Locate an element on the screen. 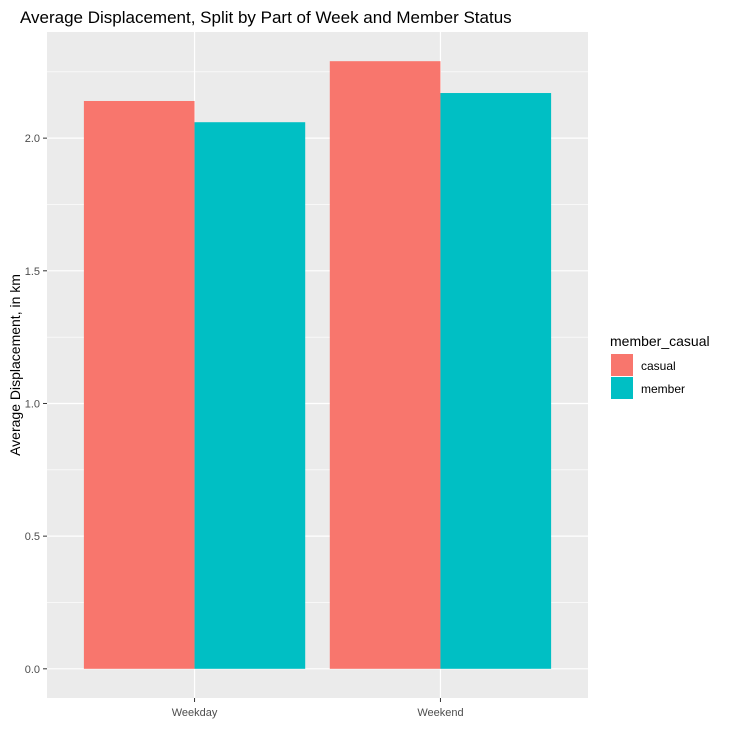  x-tick-label: Weekend is located at coordinates (440, 713).